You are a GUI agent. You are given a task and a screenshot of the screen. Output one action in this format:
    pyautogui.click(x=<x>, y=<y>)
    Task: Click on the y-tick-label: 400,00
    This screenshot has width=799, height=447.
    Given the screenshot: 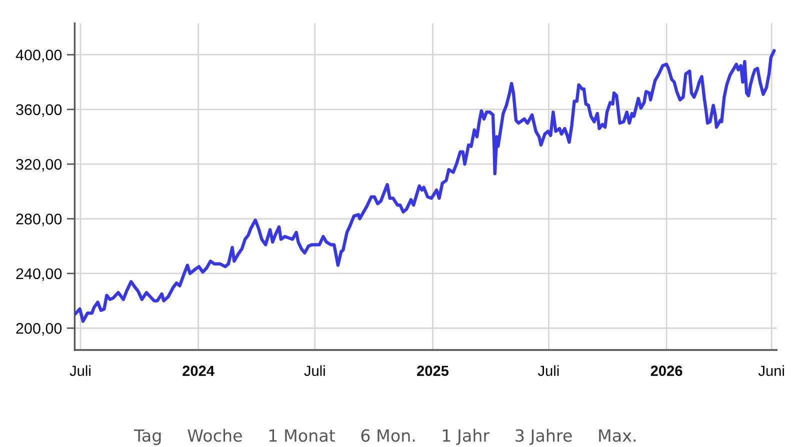 What is the action you would take?
    pyautogui.click(x=39, y=56)
    